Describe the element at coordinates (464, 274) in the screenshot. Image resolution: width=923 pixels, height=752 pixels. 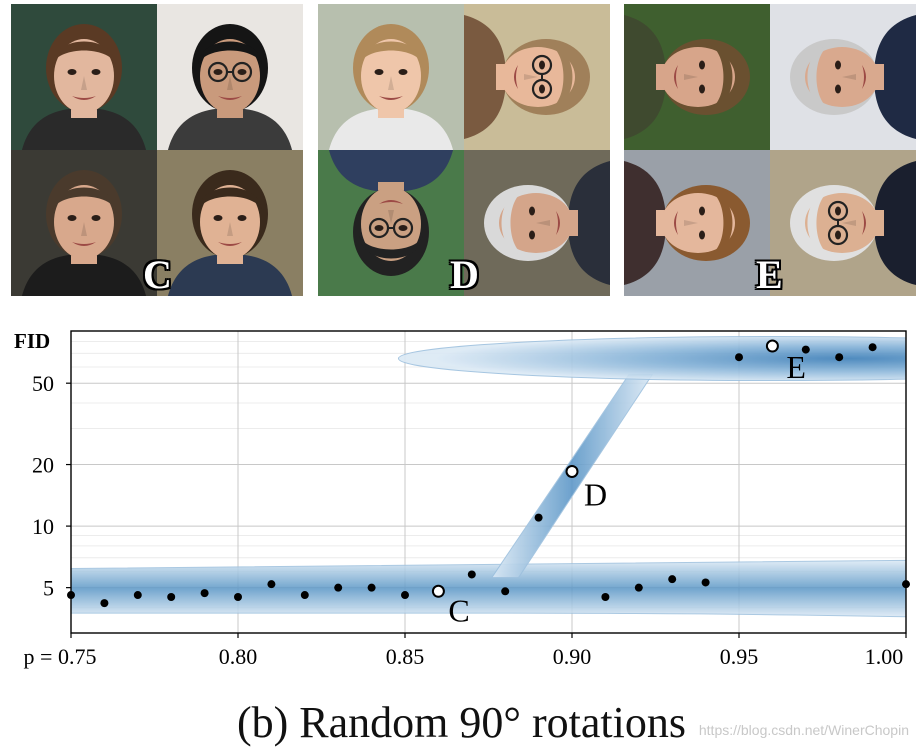
I see `panel-letter: D` at that location.